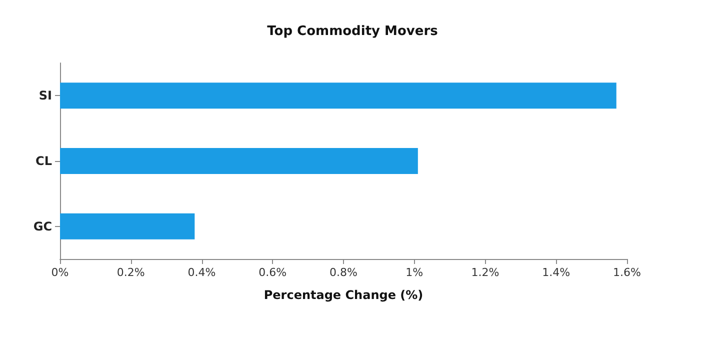  I want to click on x-tick-label: 0.2%, so click(130, 272).